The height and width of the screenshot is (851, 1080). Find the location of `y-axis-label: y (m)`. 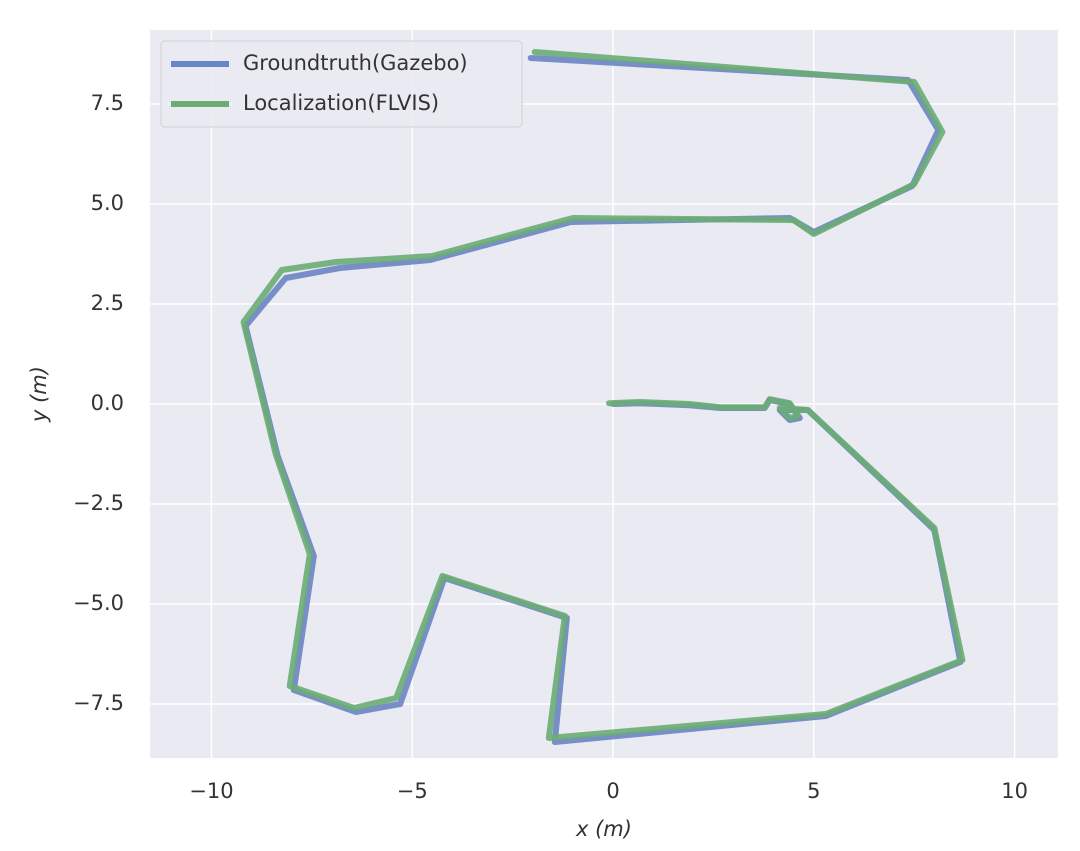

y-axis-label: y (m) is located at coordinates (39, 394).